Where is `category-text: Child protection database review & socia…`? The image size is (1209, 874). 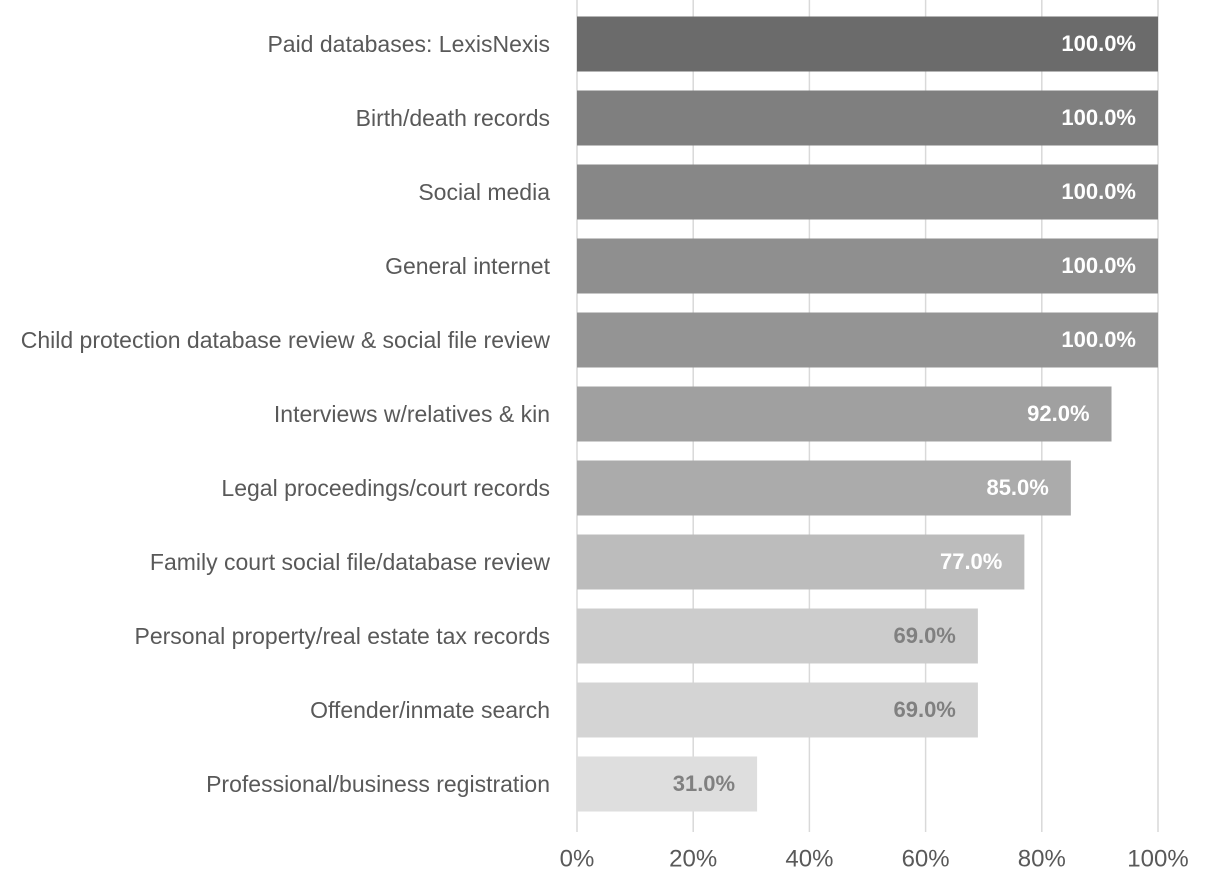
category-text: Child protection database review & socia… is located at coordinates (285, 340).